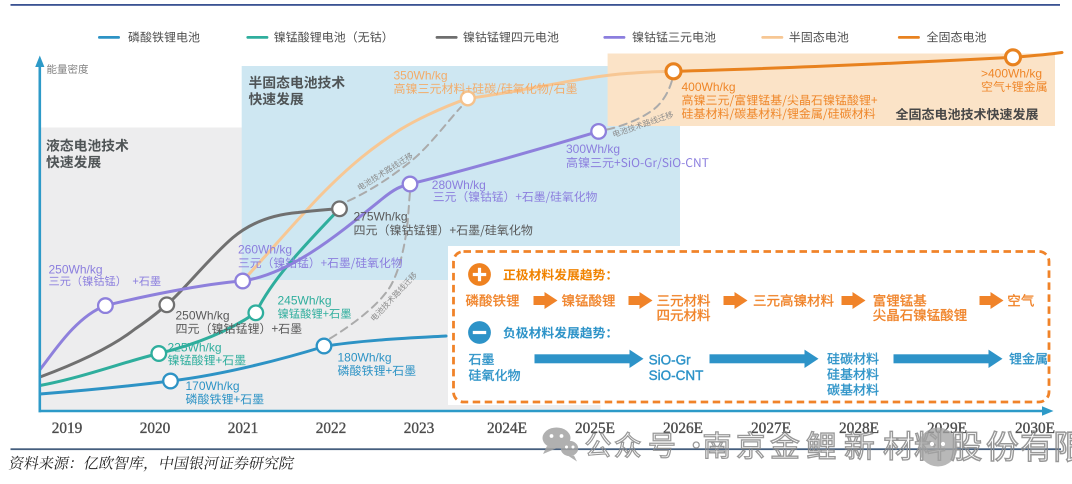 The width and height of the screenshot is (1072, 484). I want to click on svg-text: 2021, so click(243, 428).